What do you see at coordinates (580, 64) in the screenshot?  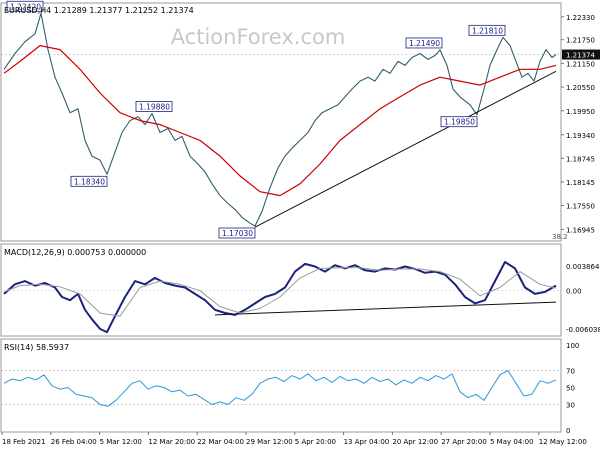 I see `price-y-tick-label: 1.21150` at bounding box center [580, 64].